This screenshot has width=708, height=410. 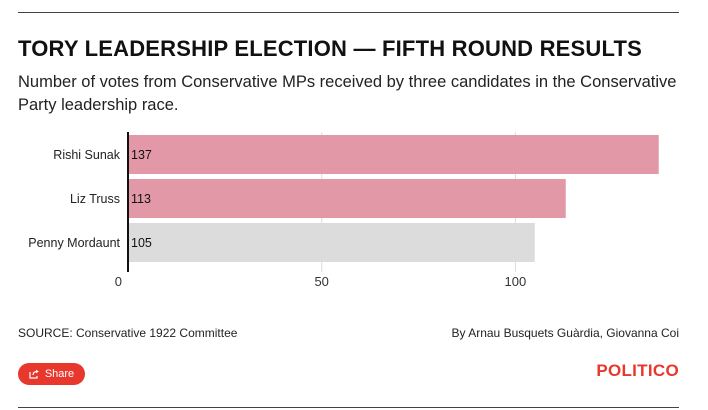 What do you see at coordinates (34, 374) in the screenshot?
I see `share-icon` at bounding box center [34, 374].